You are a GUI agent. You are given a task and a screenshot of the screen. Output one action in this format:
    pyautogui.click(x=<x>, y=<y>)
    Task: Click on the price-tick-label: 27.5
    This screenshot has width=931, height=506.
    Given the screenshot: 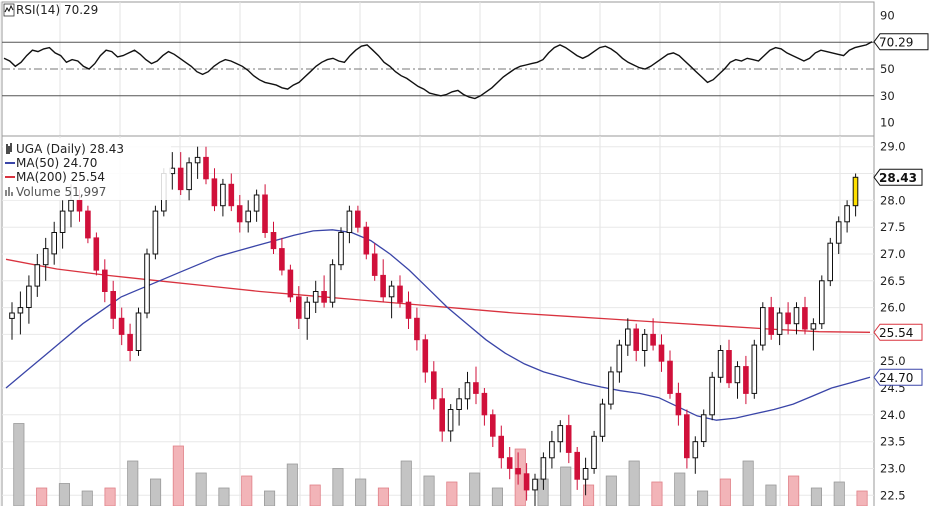 What is the action you would take?
    pyautogui.click(x=893, y=227)
    